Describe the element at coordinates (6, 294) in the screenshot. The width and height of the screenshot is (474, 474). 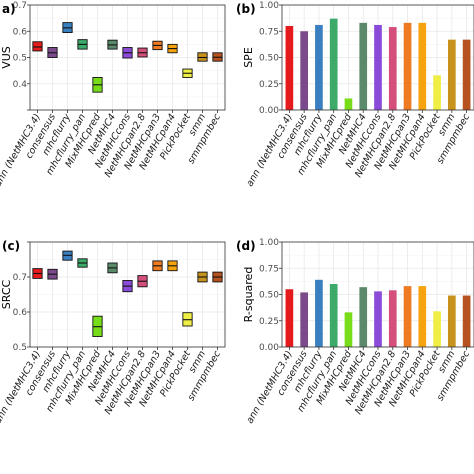
I see `y-axis-title: SRCC` at that location.